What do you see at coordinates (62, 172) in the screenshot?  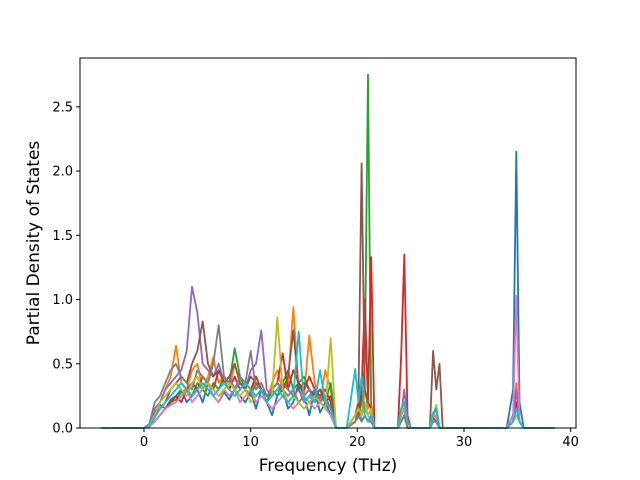 I see `y-tick-label: 2.0` at bounding box center [62, 172].